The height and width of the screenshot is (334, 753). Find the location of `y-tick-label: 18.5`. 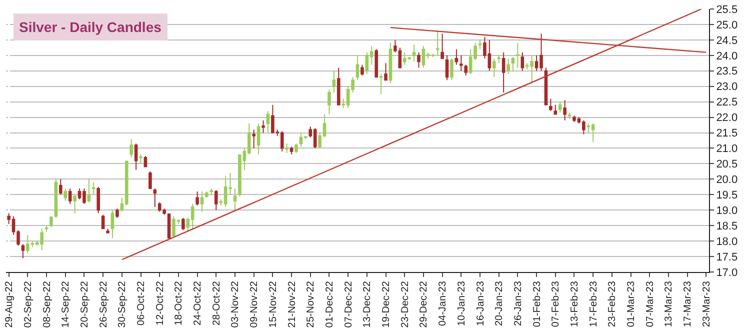

y-tick-label: 18.5 is located at coordinates (727, 226).